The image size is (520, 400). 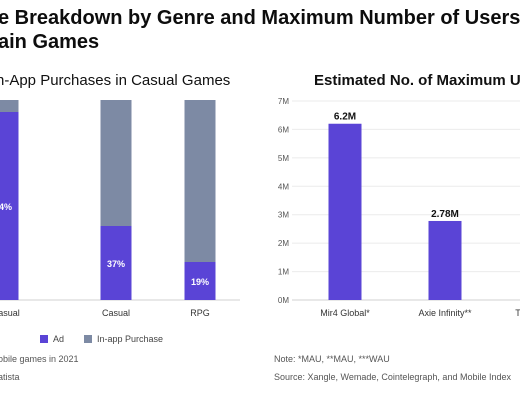 I want to click on left-category-label-2: RPG, so click(x=200, y=313).